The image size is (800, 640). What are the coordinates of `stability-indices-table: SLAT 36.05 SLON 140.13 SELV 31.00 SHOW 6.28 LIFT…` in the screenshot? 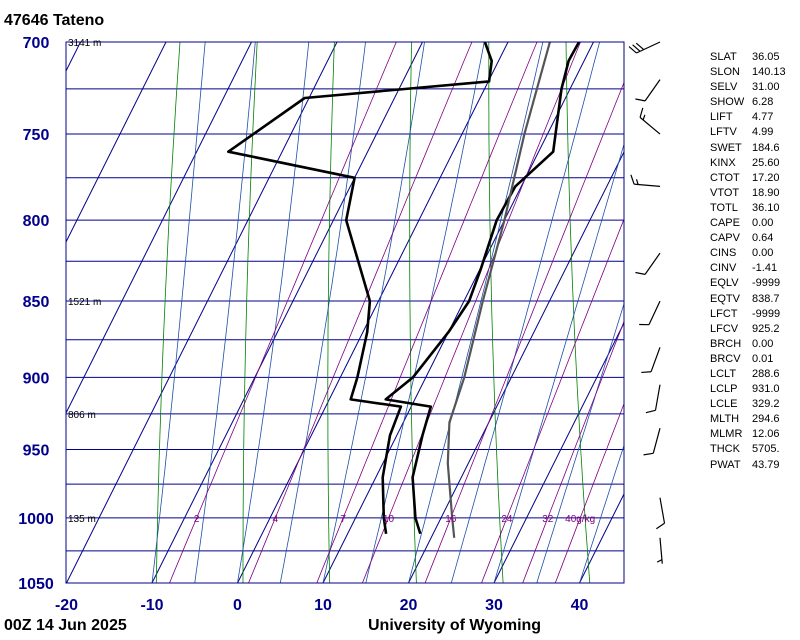 It's located at (748, 261).